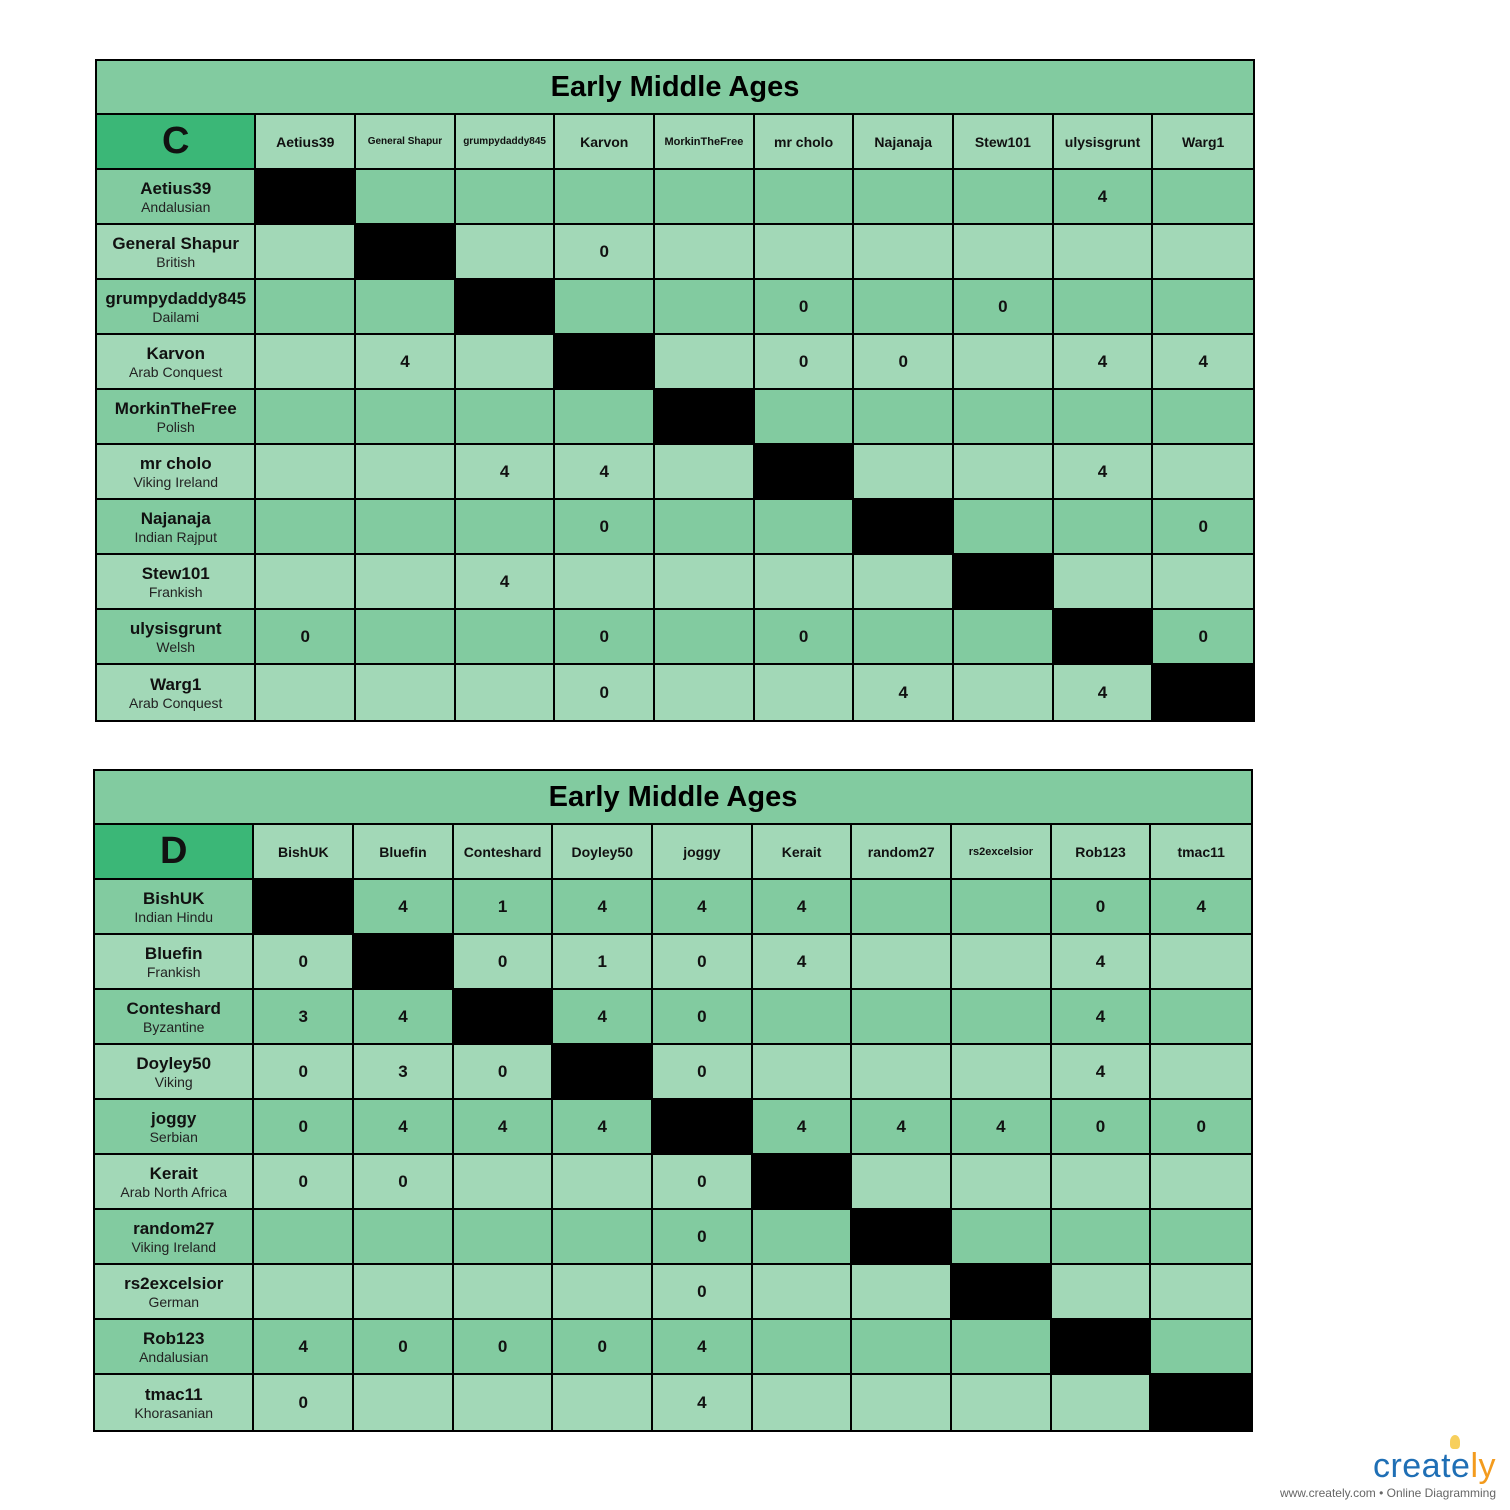 This screenshot has width=1510, height=1510. I want to click on lightbulb-icon, so click(1455, 1442).